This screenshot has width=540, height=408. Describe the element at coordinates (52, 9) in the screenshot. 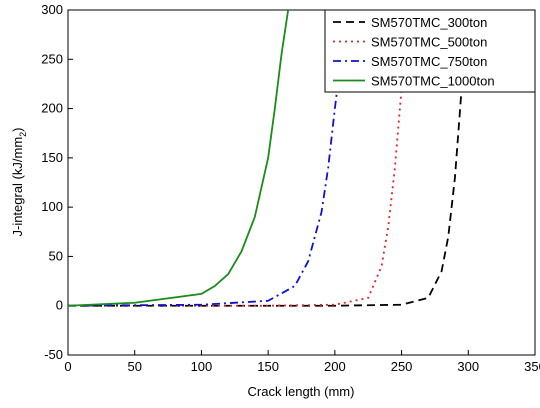

I see `y-tick-label: 300` at that location.